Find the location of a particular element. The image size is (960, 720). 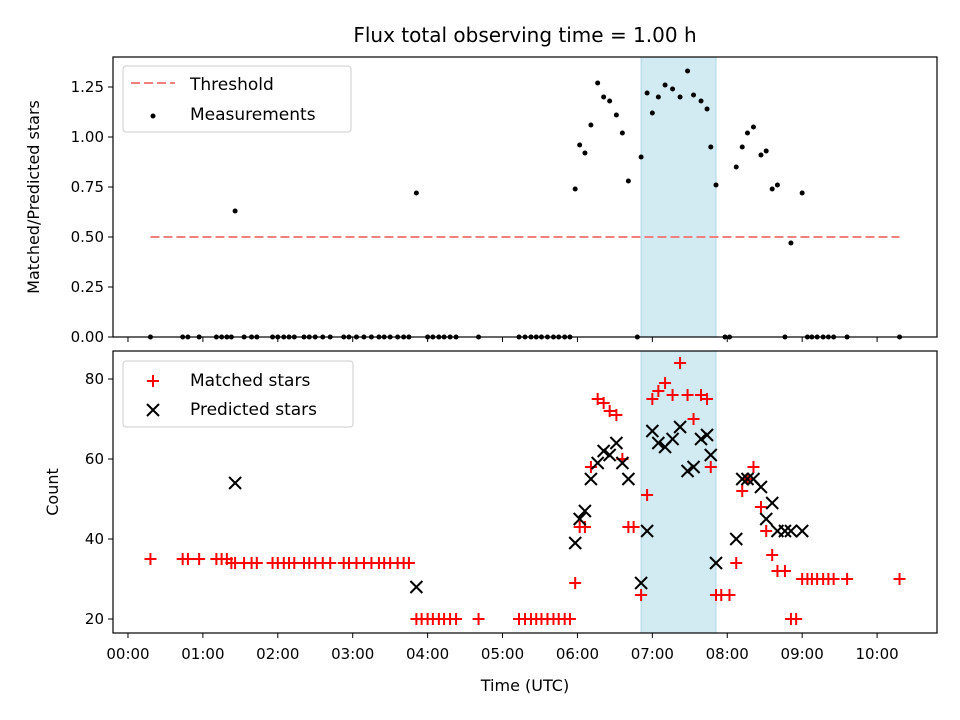

legend-matched-swatch is located at coordinates (153, 381).